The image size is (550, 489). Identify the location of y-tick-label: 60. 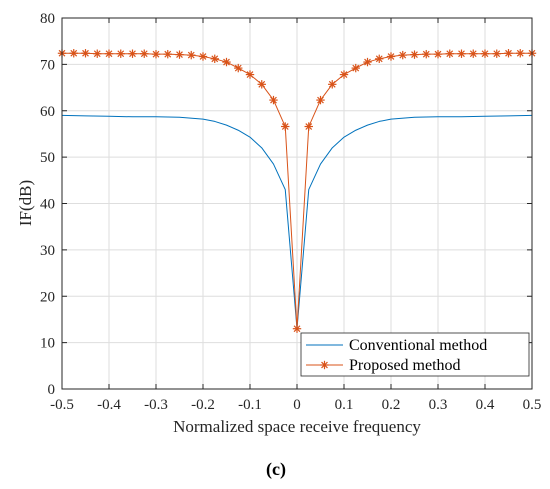
(47, 112).